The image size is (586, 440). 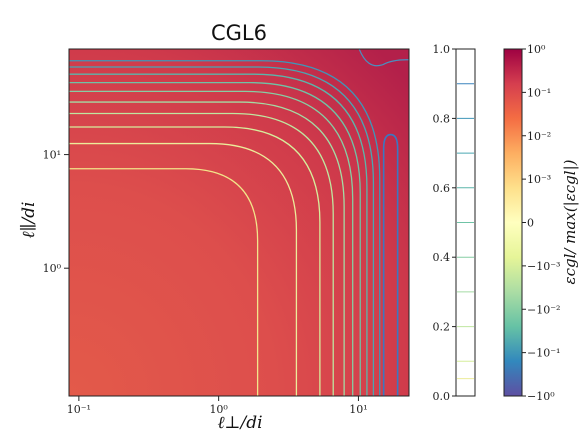 I want to click on colorbar-tick-label: 0, so click(x=530, y=223).